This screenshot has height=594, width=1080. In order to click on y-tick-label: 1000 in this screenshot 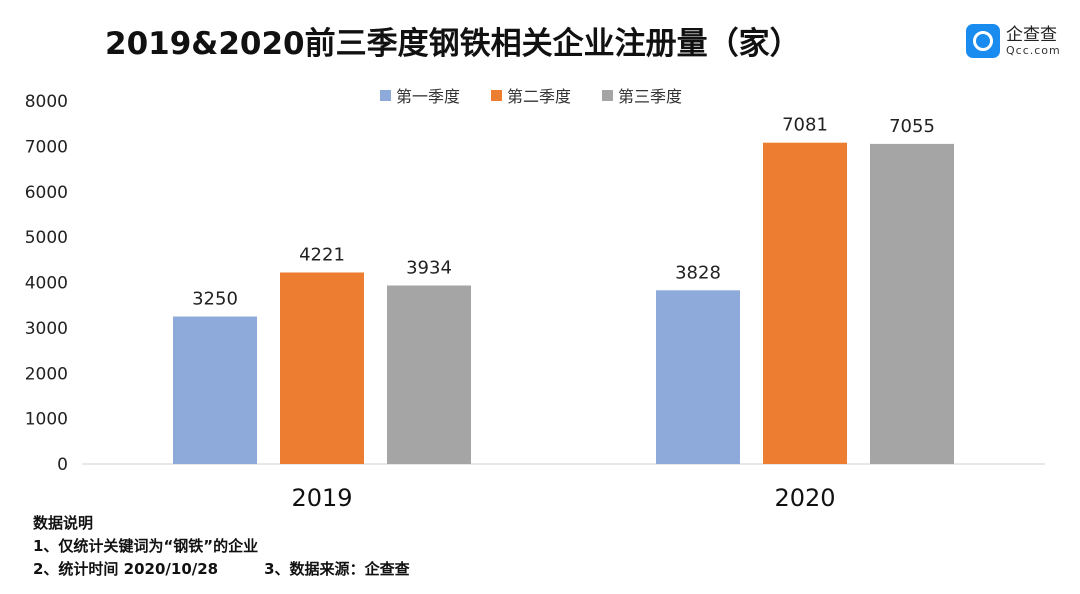, I will do `click(46, 420)`.